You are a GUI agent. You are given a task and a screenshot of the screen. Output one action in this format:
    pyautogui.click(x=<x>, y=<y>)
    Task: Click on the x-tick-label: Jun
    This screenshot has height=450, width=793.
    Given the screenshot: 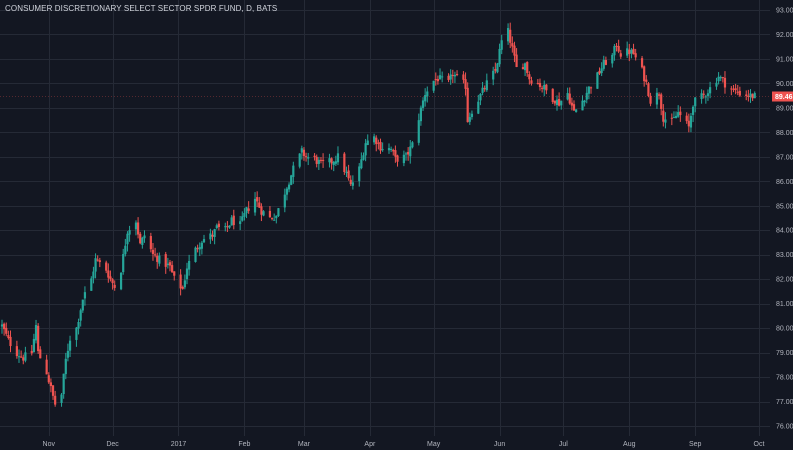 What is the action you would take?
    pyautogui.click(x=499, y=444)
    